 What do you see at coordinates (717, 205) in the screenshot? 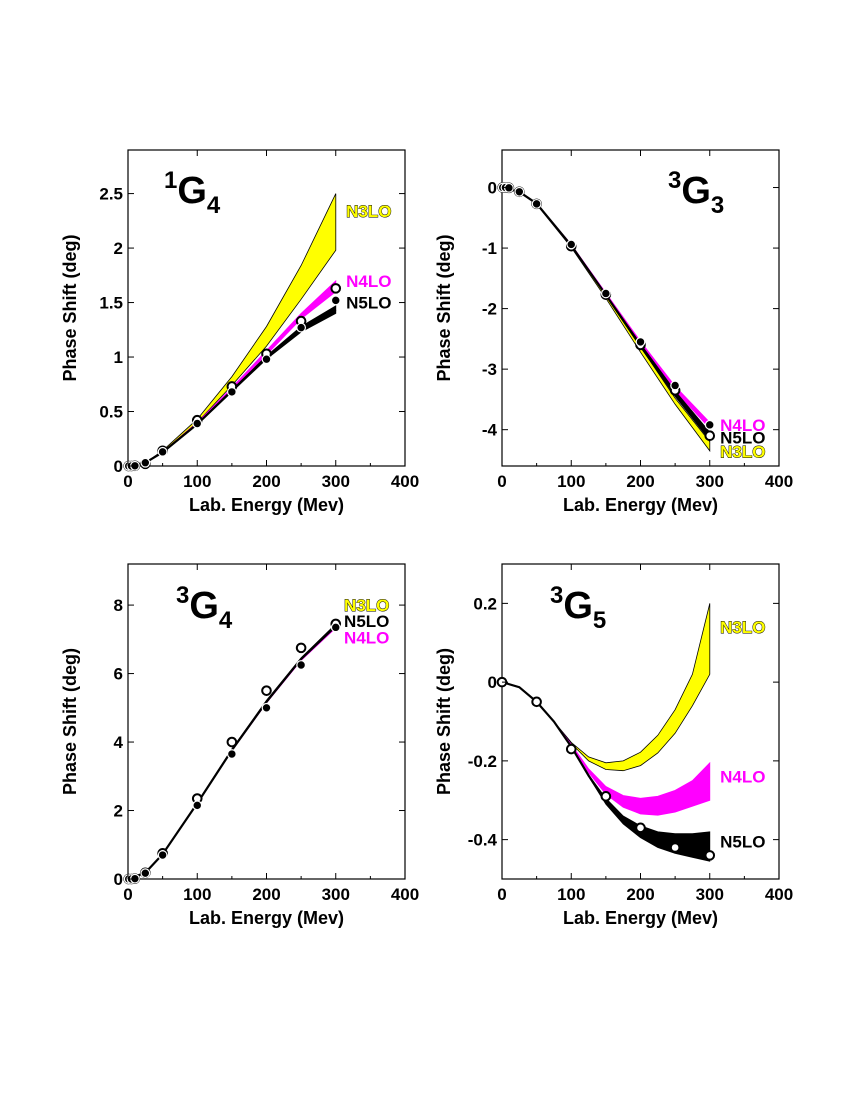
I see `title-subscript: 3` at bounding box center [717, 205].